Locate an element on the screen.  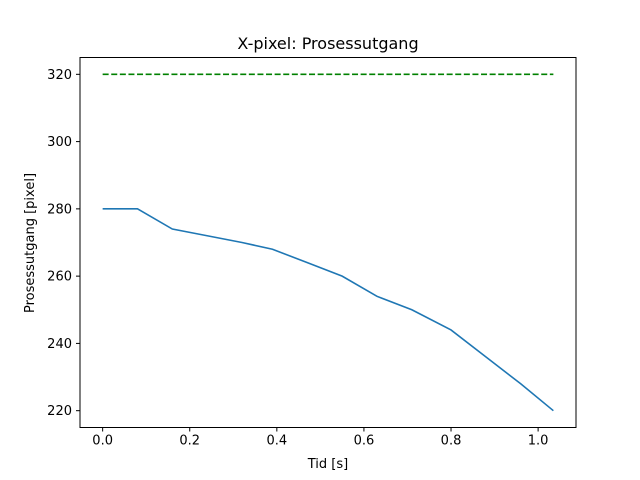
x-tick-label: 0.0 is located at coordinates (102, 441).